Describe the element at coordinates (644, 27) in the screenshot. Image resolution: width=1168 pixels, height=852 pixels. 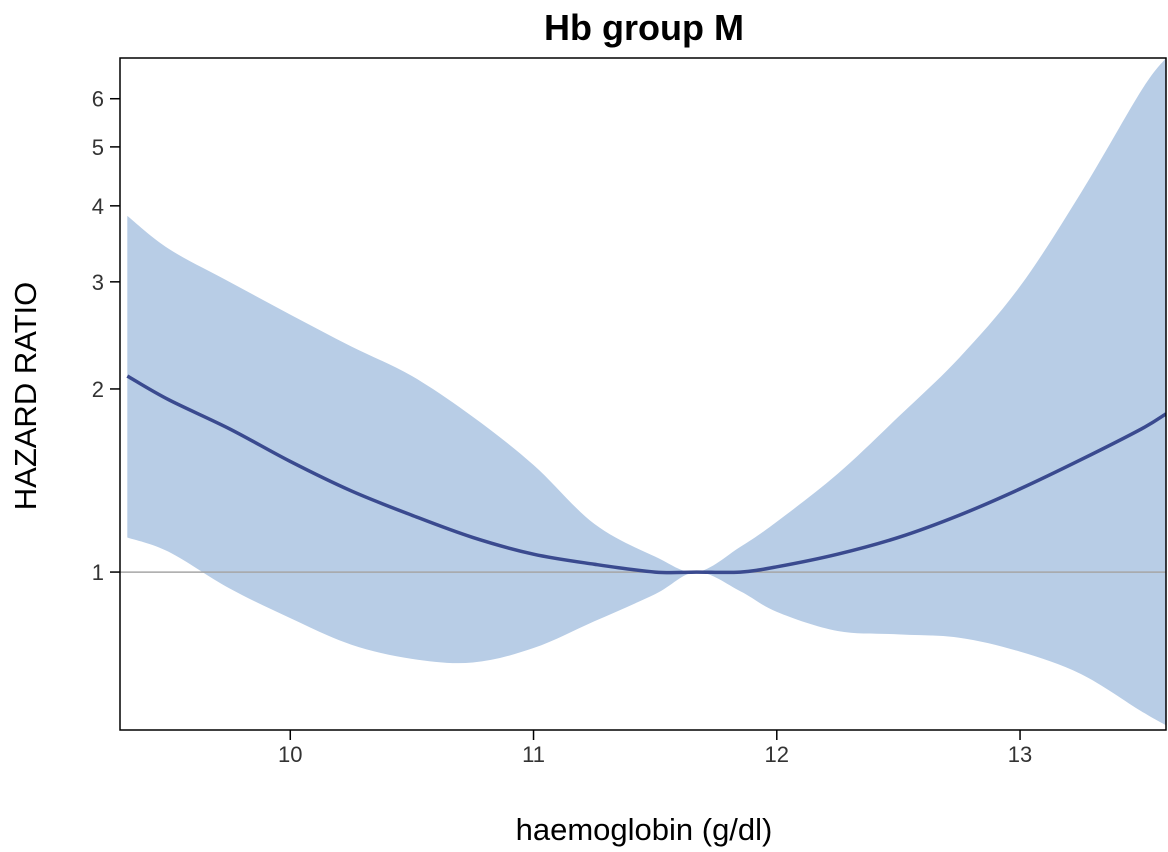
I see `chart-title: Hb group M` at that location.